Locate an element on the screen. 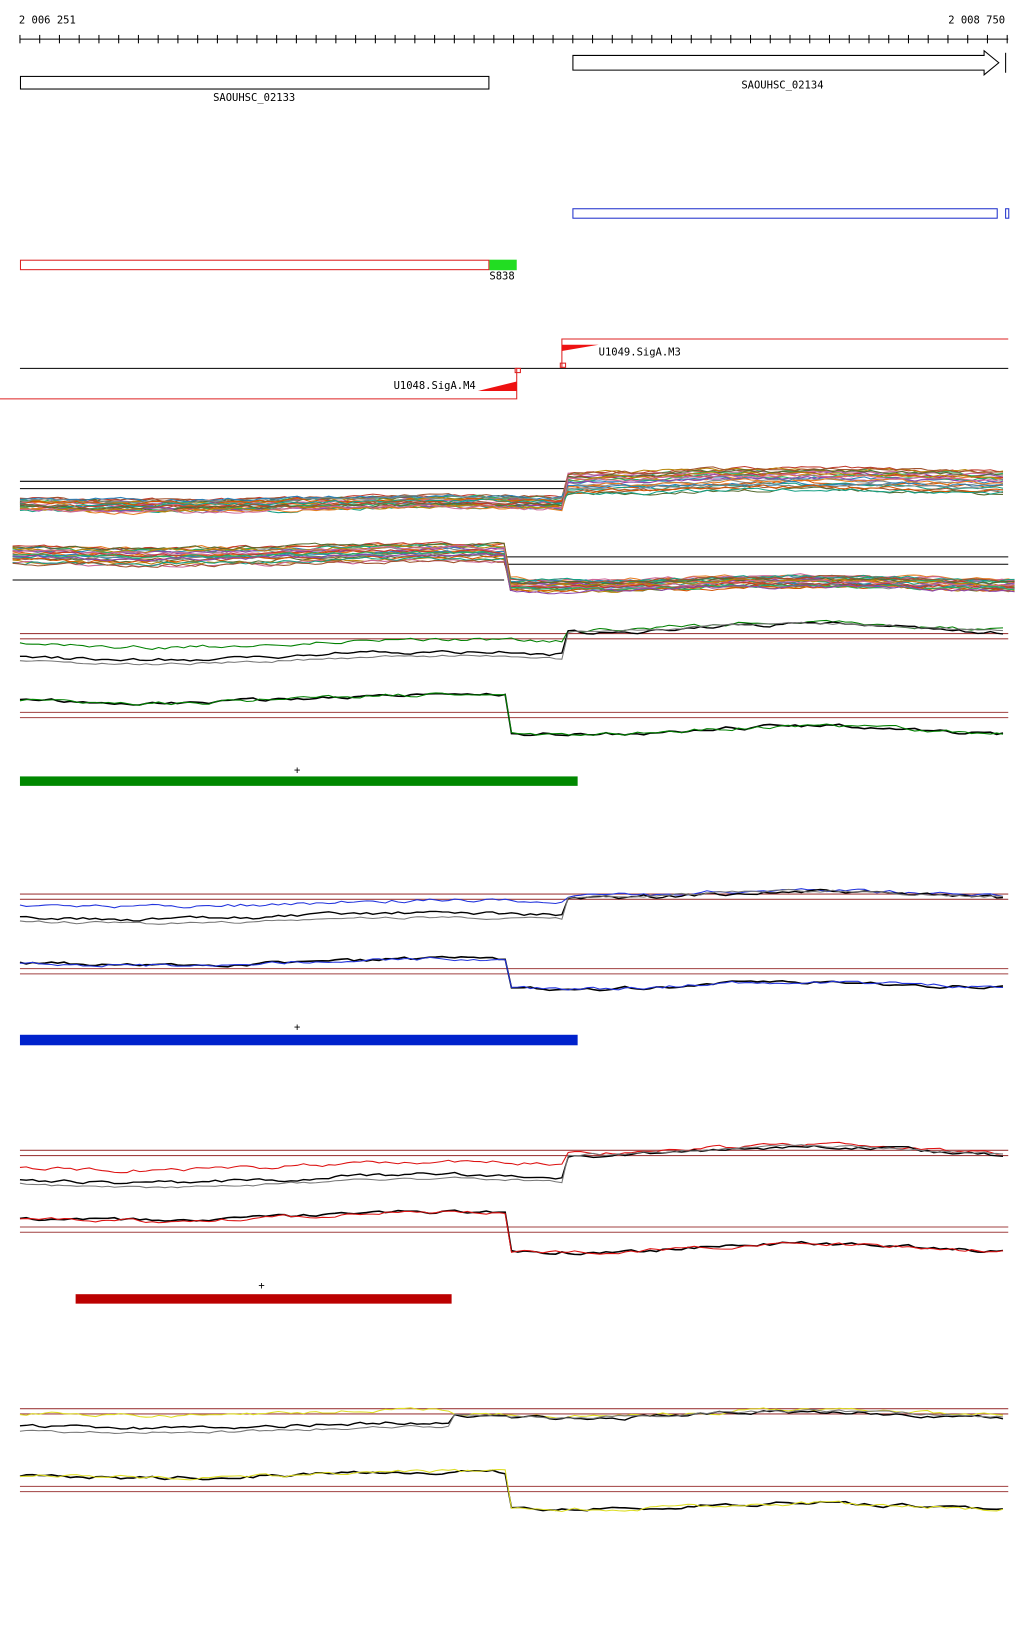 The image size is (1024, 1640). ruler-ticks is located at coordinates (513, 39).